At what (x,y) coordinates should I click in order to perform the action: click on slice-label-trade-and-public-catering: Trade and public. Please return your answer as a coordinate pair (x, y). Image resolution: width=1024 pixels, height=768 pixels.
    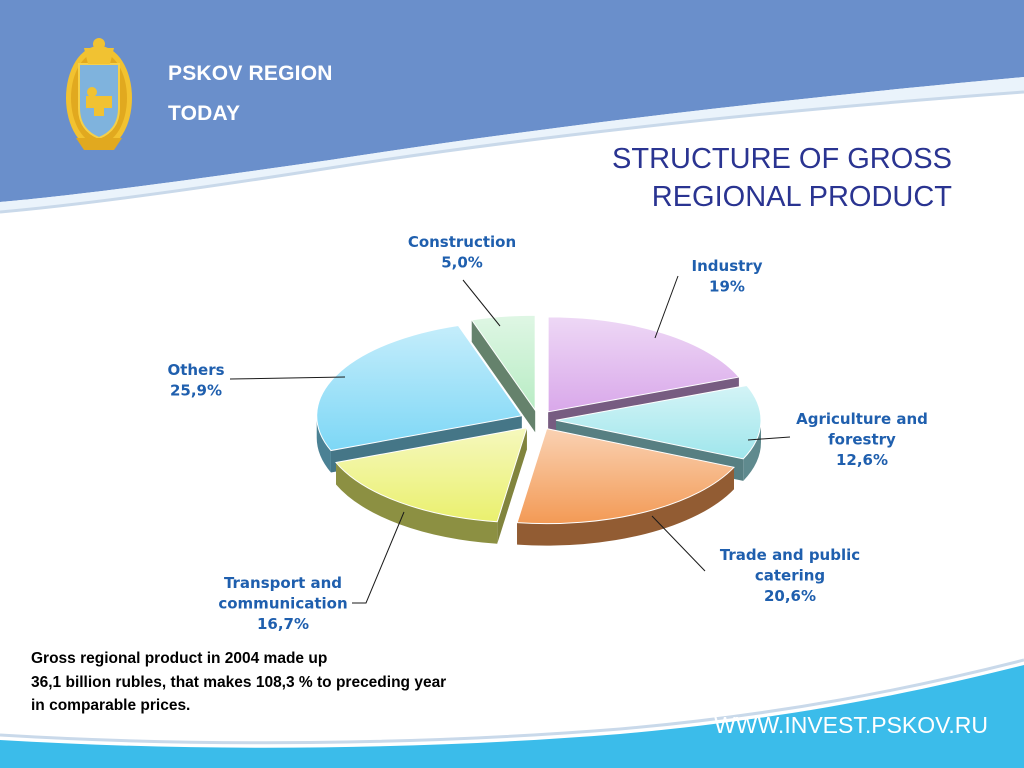
    Looking at the image, I should click on (790, 555).